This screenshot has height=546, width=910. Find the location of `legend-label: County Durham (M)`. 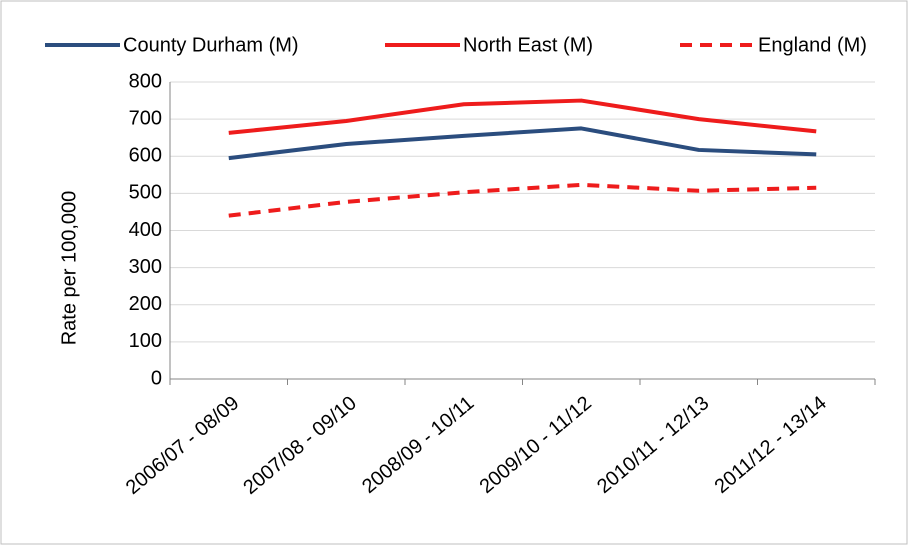

legend-label: County Durham (M) is located at coordinates (211, 45).